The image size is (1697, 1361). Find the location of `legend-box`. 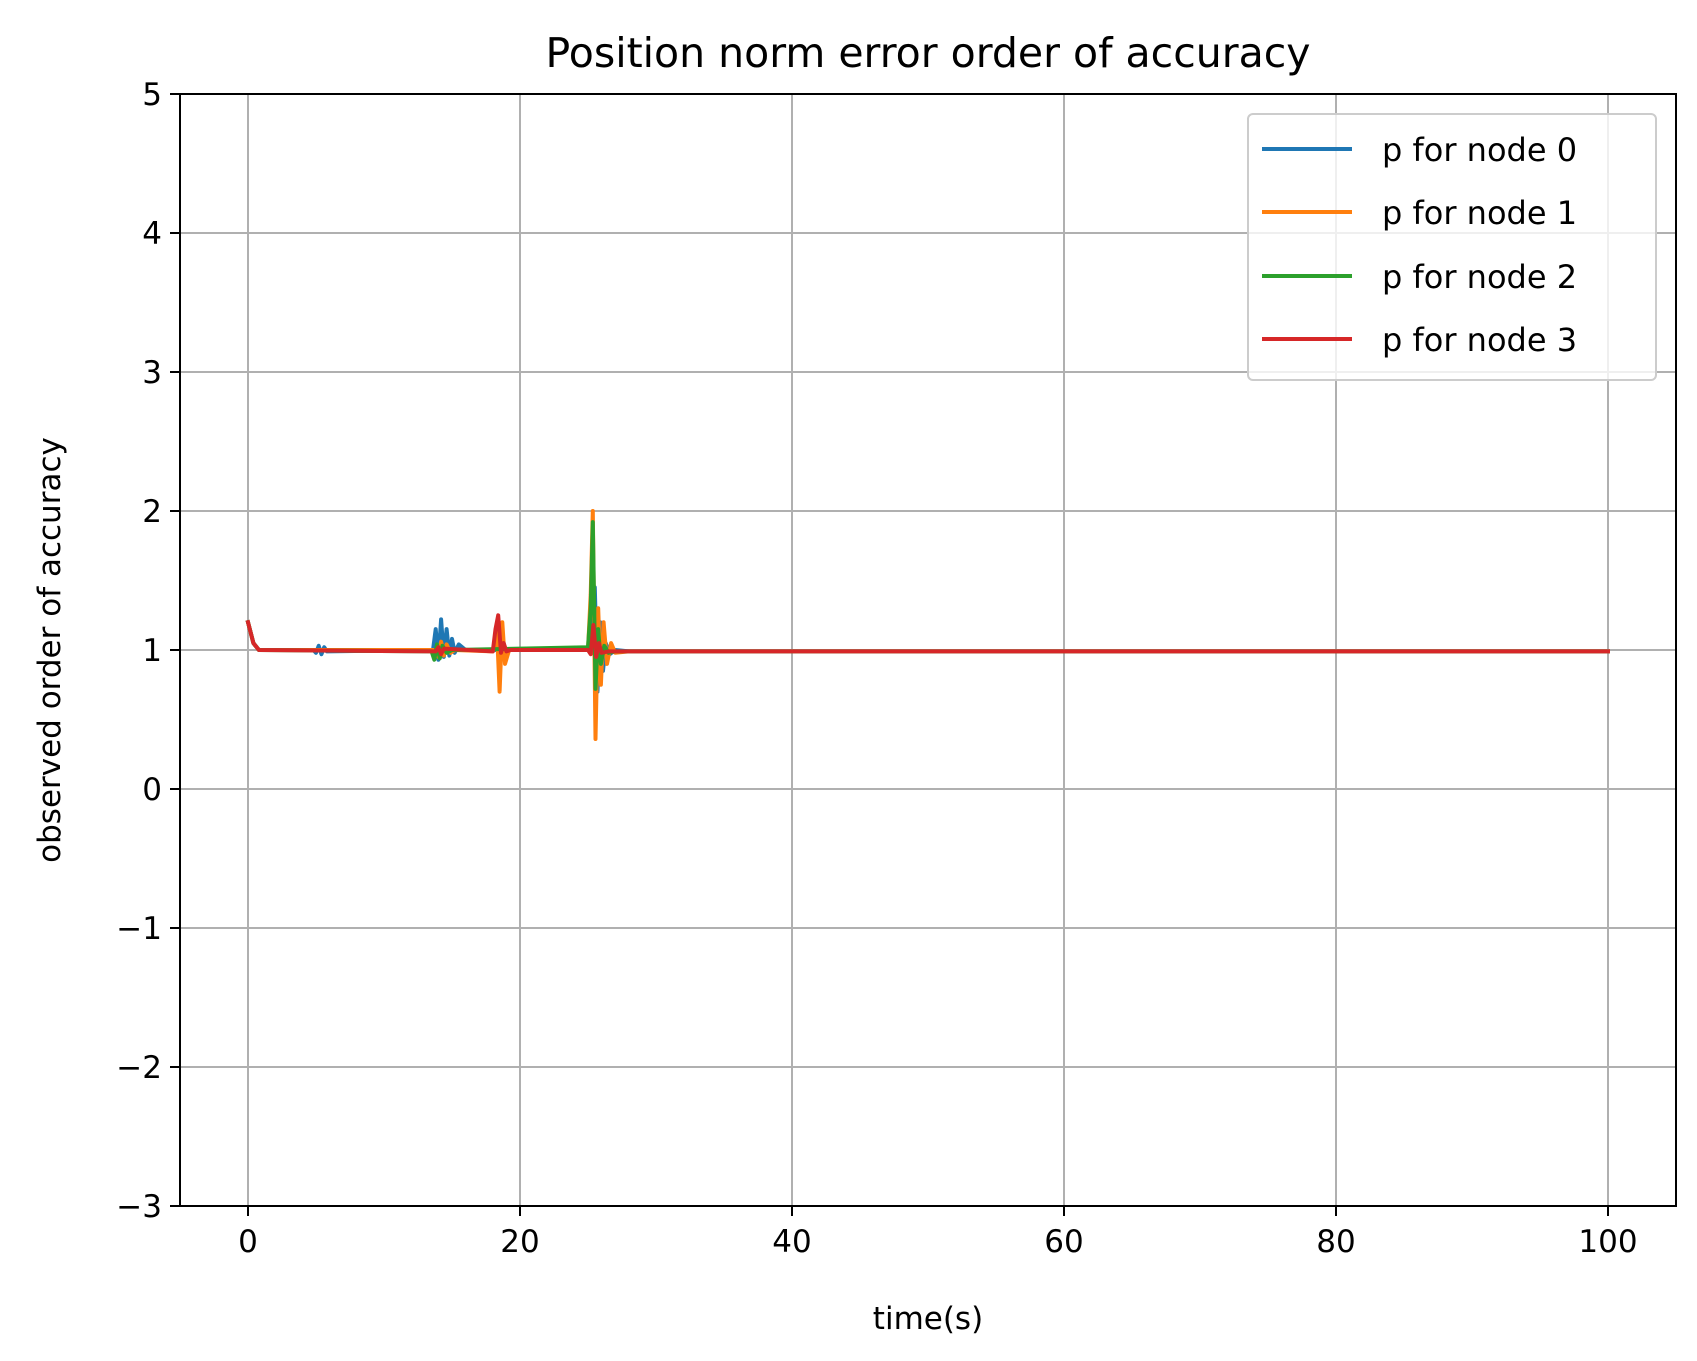

legend-box is located at coordinates (1452, 247).